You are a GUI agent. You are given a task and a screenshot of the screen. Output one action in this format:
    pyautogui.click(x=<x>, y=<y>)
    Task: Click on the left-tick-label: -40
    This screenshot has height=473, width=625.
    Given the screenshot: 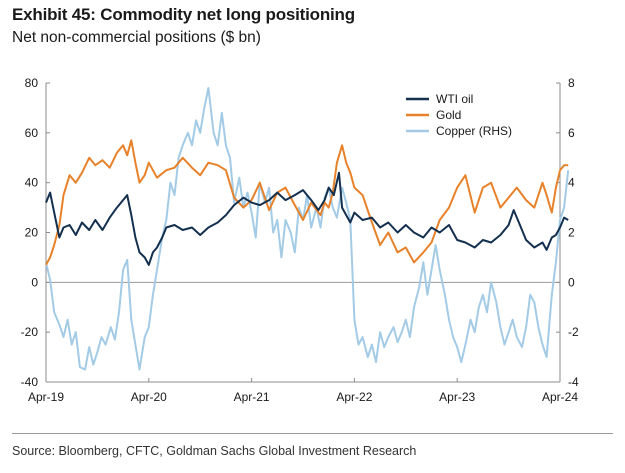 What is the action you would take?
    pyautogui.click(x=30, y=382)
    